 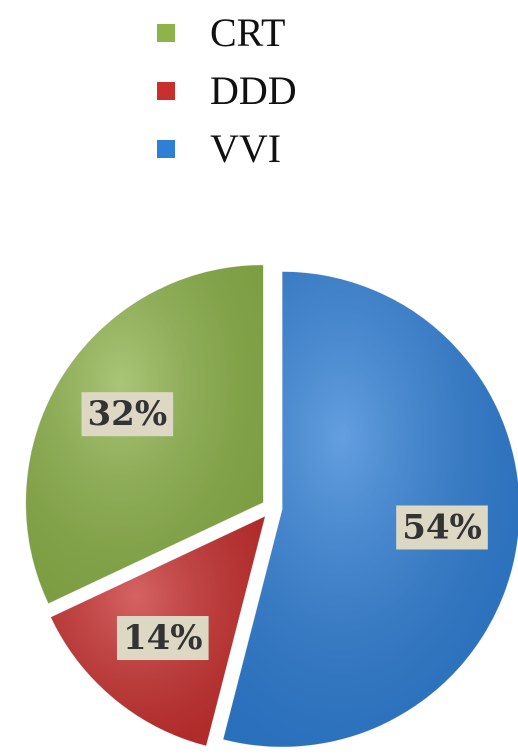 I want to click on value-label: 54%, so click(x=442, y=527).